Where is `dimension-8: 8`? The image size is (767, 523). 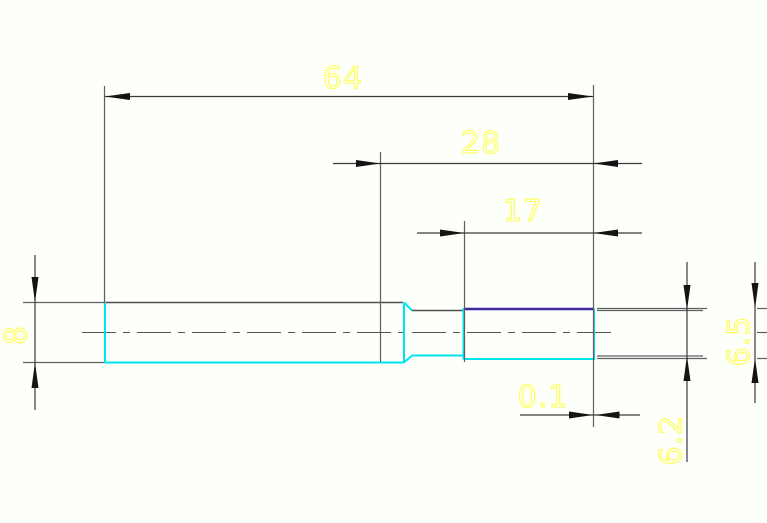
dimension-8: 8 is located at coordinates (19, 332).